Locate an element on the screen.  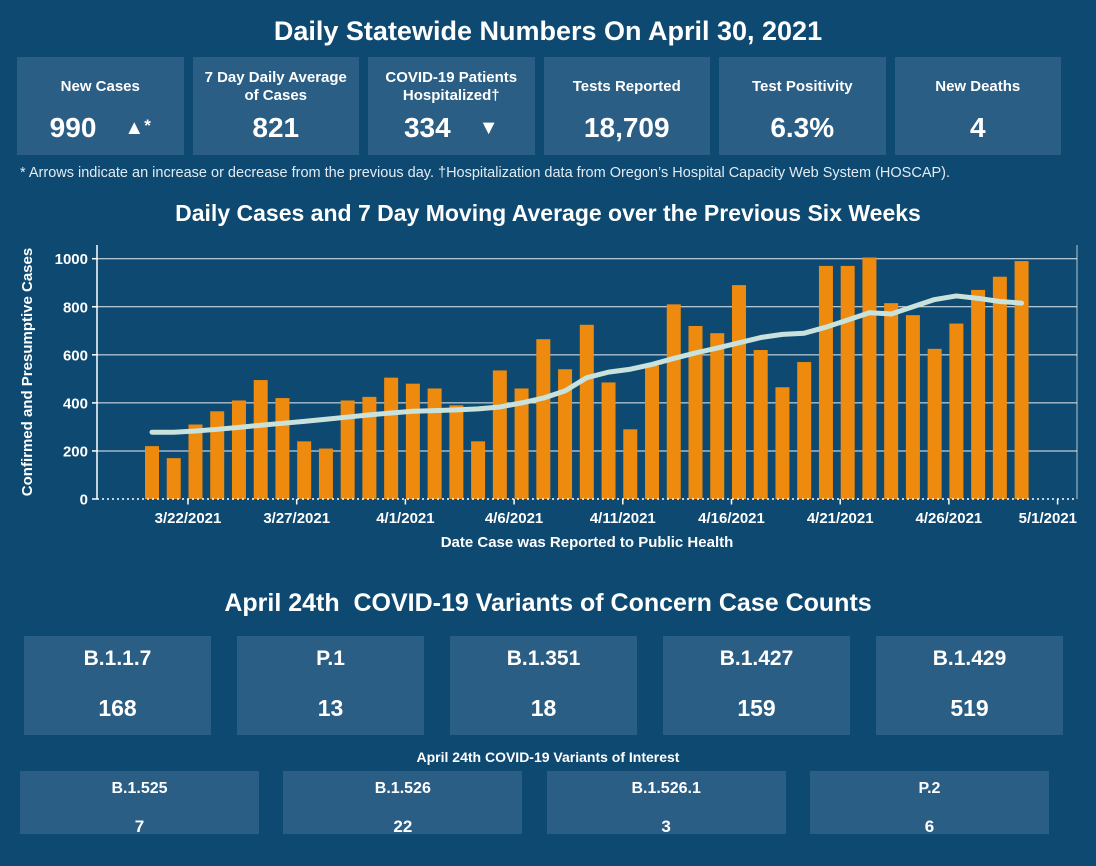
voi-card-b1525: B.1.525 7 is located at coordinates (139, 803).